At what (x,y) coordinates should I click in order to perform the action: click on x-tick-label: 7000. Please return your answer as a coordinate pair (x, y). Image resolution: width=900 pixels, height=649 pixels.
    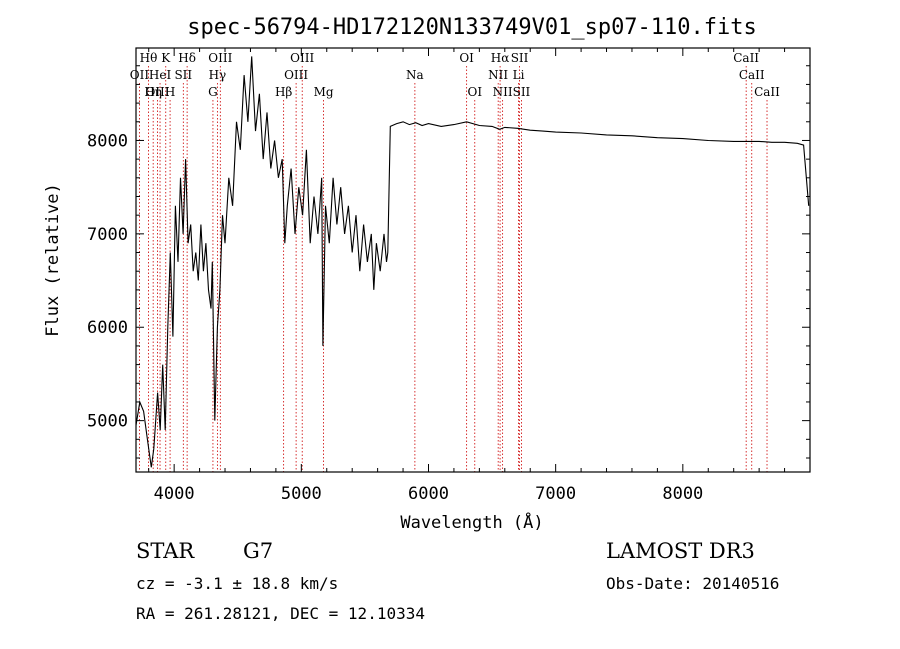
    Looking at the image, I should click on (555, 494).